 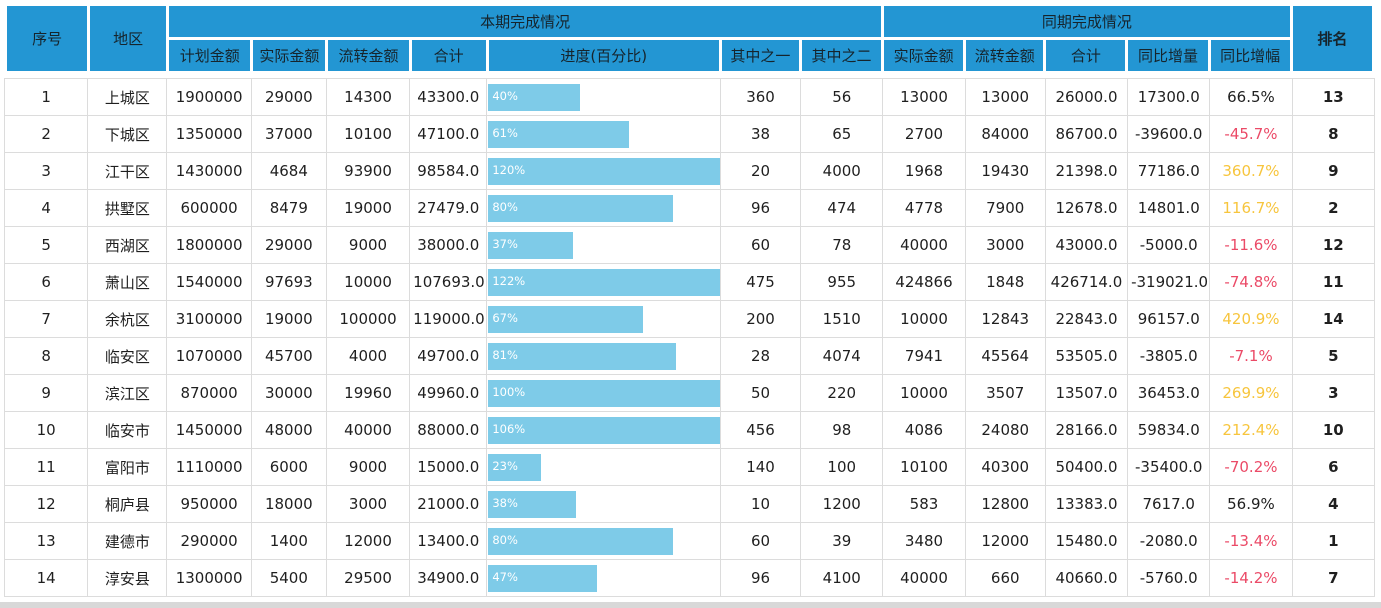 What do you see at coordinates (509, 429) in the screenshot?
I see `progress-label: 106%` at bounding box center [509, 429].